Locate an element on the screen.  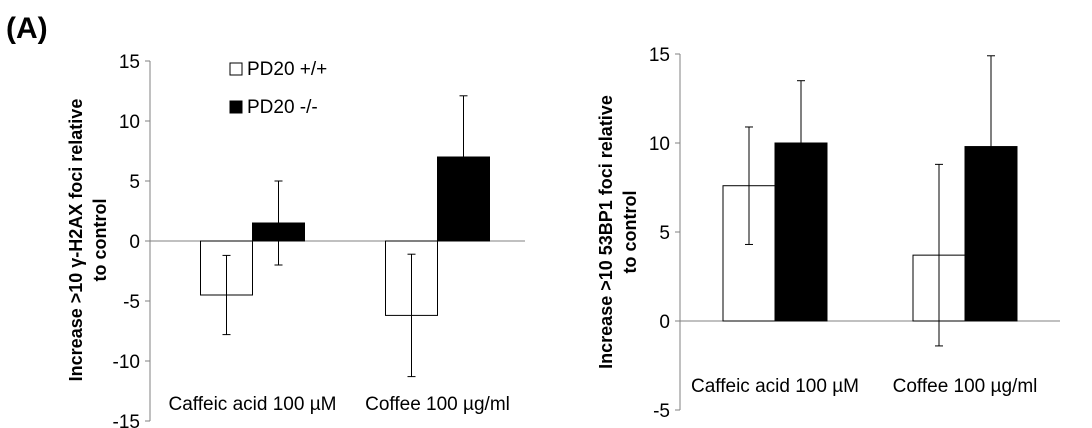
legend-label: PD20 -/- is located at coordinates (282, 107).